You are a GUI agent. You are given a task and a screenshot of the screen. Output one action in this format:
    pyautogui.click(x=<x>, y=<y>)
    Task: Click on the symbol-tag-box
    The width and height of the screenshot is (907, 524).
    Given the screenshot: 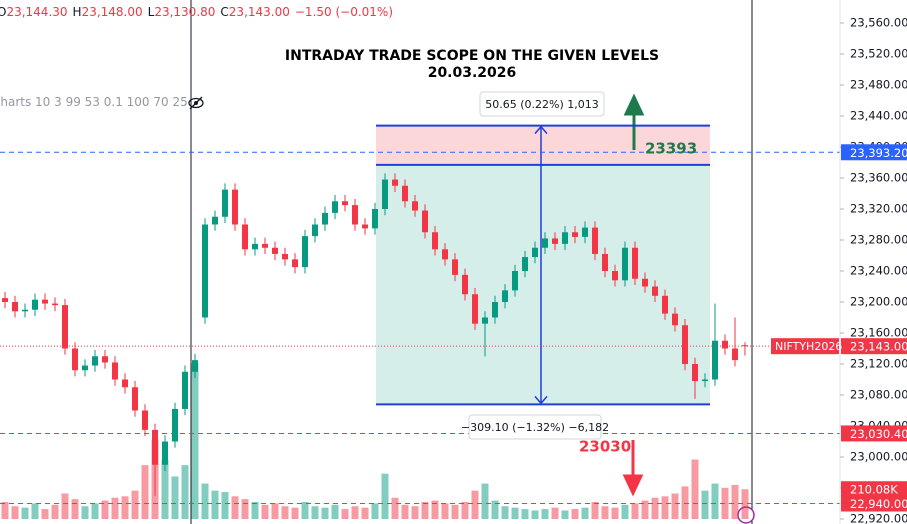 What is the action you would take?
    pyautogui.click(x=805, y=346)
    